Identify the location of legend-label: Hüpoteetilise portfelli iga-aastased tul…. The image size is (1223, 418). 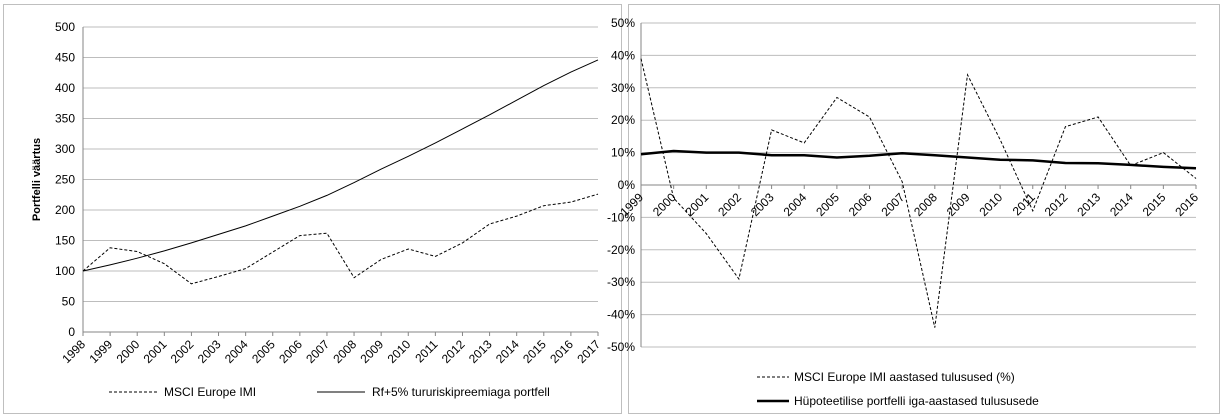
(916, 401).